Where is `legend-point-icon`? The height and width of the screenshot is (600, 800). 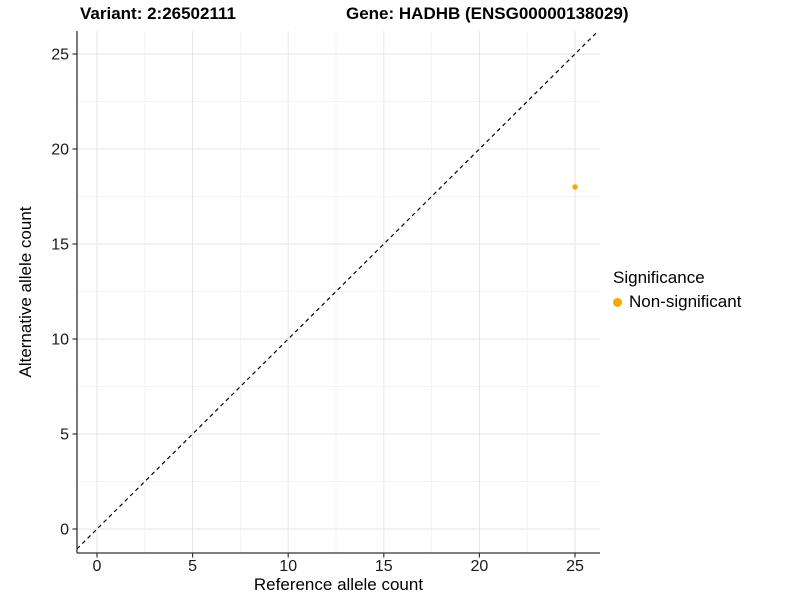 legend-point-icon is located at coordinates (617, 302).